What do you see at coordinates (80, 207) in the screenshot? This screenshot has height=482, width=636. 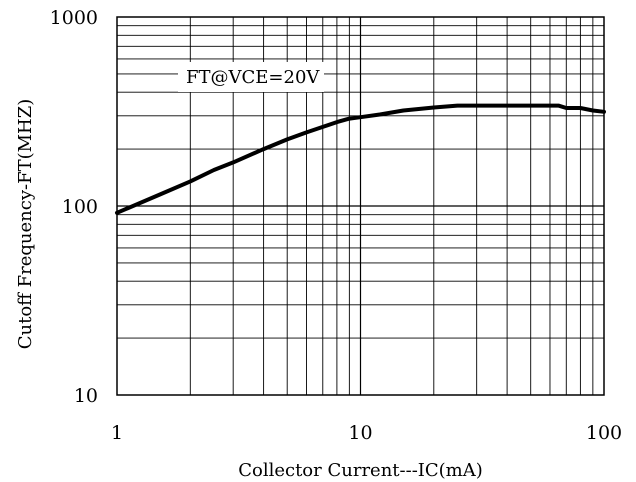 I see `y-tick-label: 100` at bounding box center [80, 207].